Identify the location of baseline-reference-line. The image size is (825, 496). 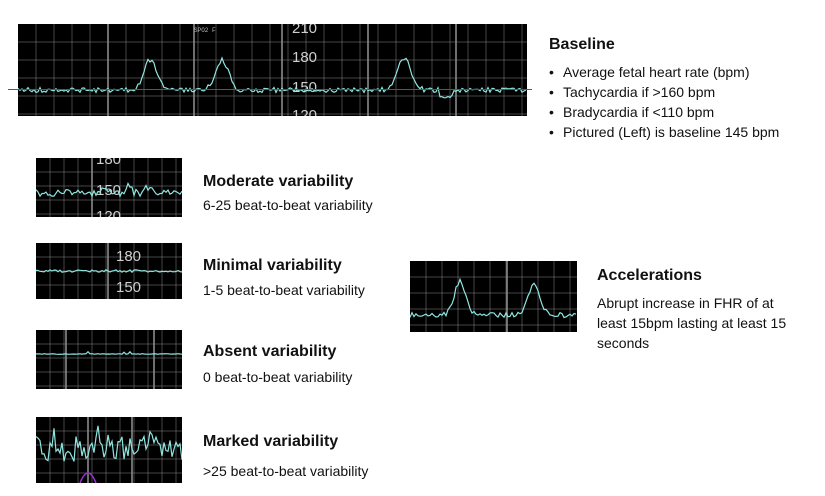
(270, 89).